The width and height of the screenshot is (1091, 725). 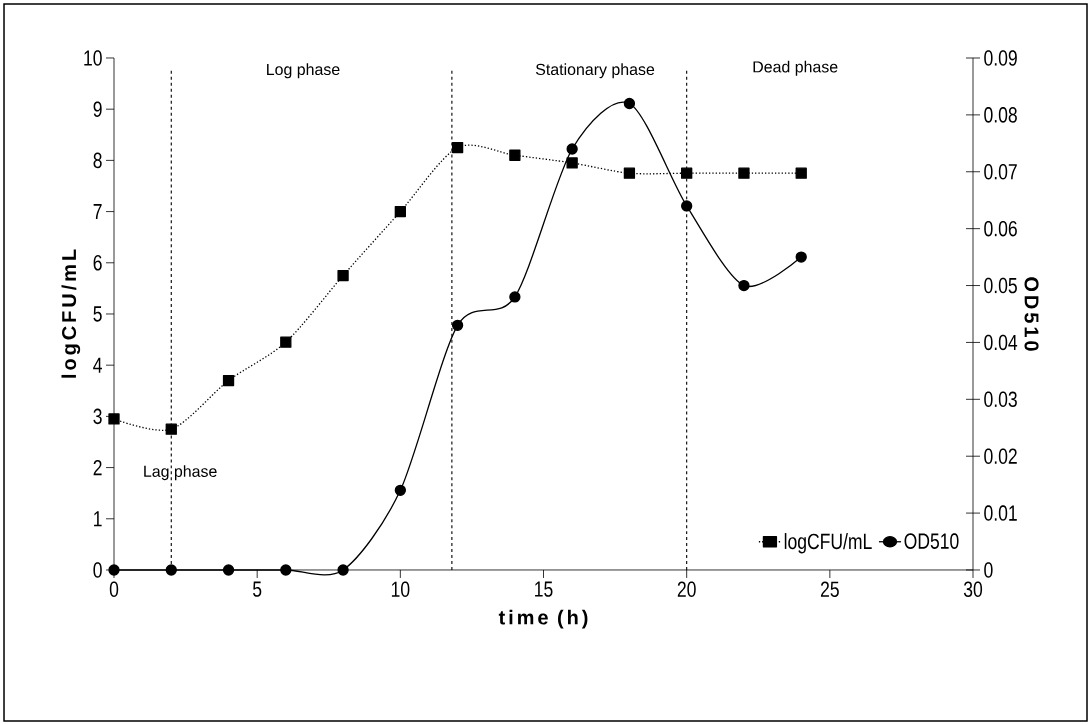 What do you see at coordinates (1031, 314) in the screenshot?
I see `y2-axis-title: OD510` at bounding box center [1031, 314].